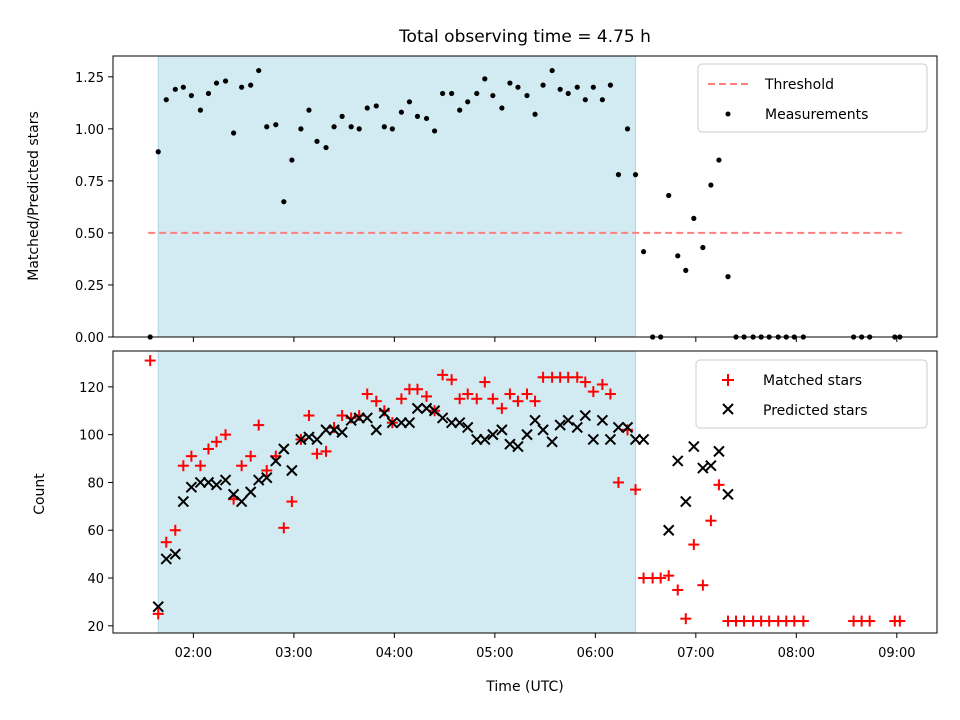 Image resolution: width=960 pixels, height=720 pixels. What do you see at coordinates (89, 78) in the screenshot?
I see `top-y-tick-label: 1.25` at bounding box center [89, 78].